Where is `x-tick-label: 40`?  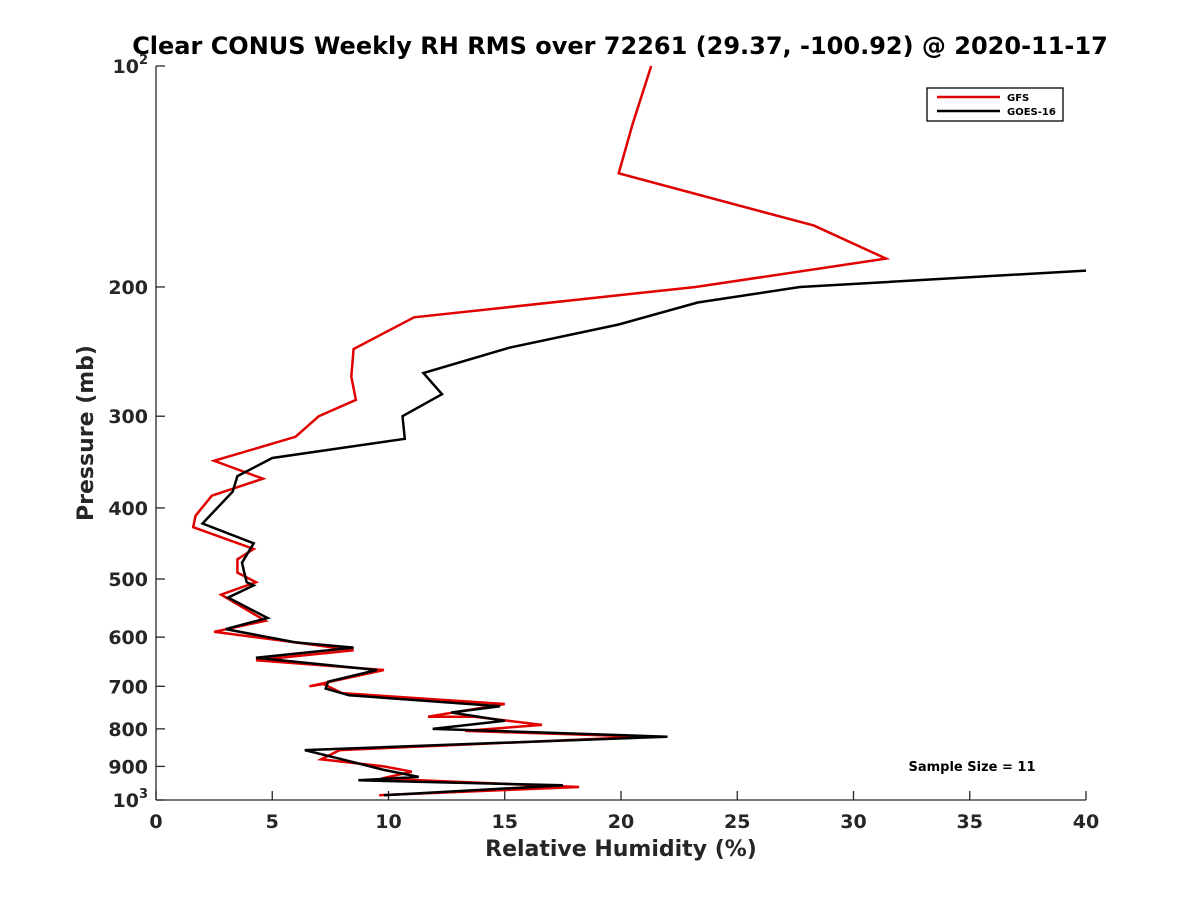
x-tick-label: 40 is located at coordinates (1086, 822).